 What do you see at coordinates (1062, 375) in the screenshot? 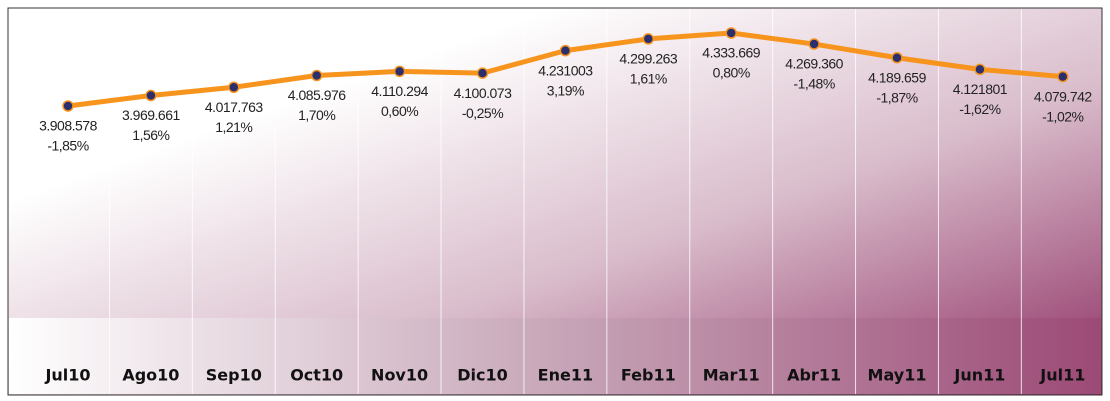
I see `x-tick-label: Jul11` at bounding box center [1062, 375].